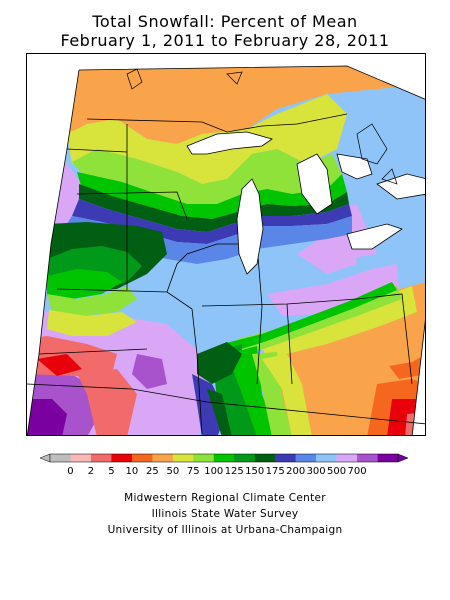 The width and height of the screenshot is (450, 600). I want to click on legend-tick-label: 75, so click(193, 471).